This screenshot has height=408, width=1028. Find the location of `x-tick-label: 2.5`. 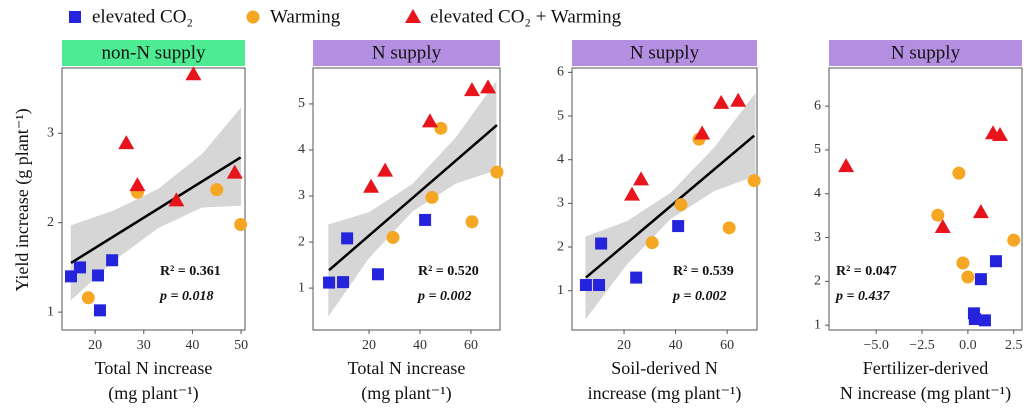

x-tick-label: 2.5 is located at coordinates (1014, 345).